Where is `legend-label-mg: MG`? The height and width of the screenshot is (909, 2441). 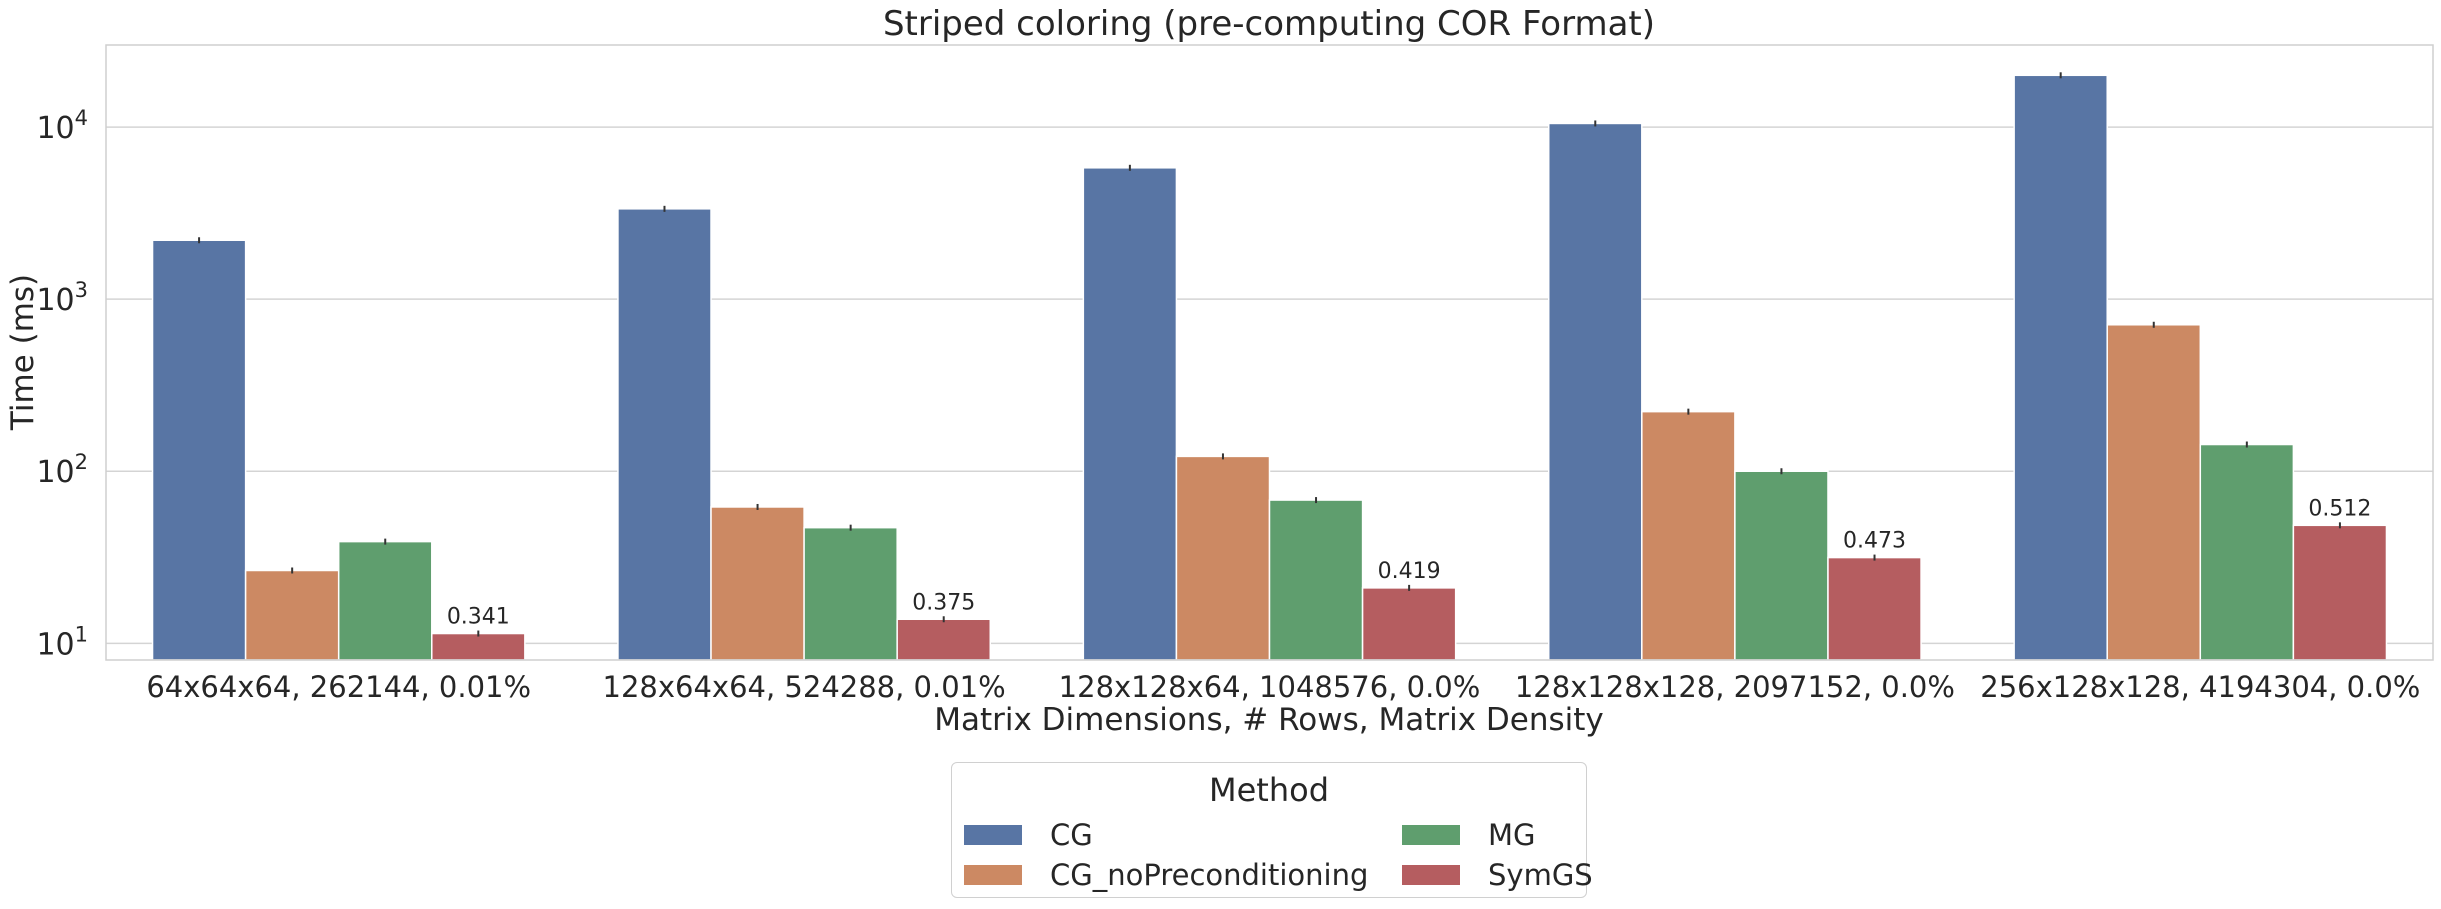 legend-label-mg: MG is located at coordinates (1512, 835).